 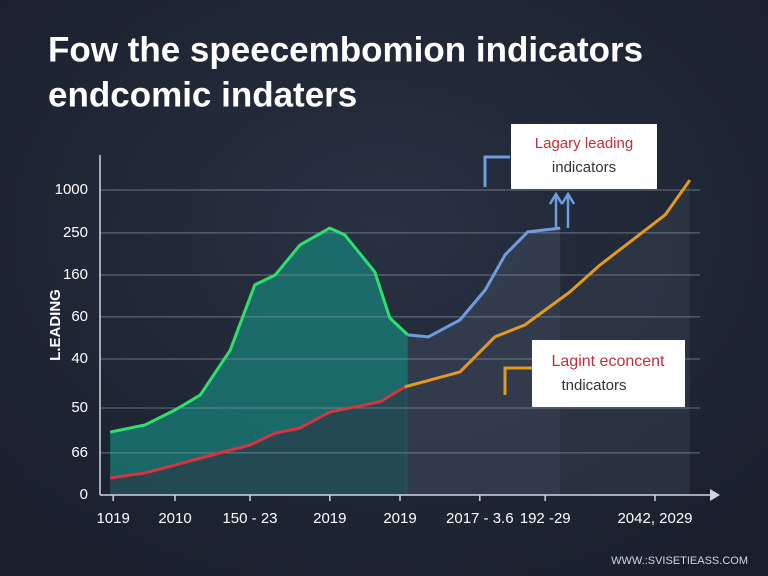 What do you see at coordinates (715, 495) in the screenshot?
I see `x-axis-arrow` at bounding box center [715, 495].